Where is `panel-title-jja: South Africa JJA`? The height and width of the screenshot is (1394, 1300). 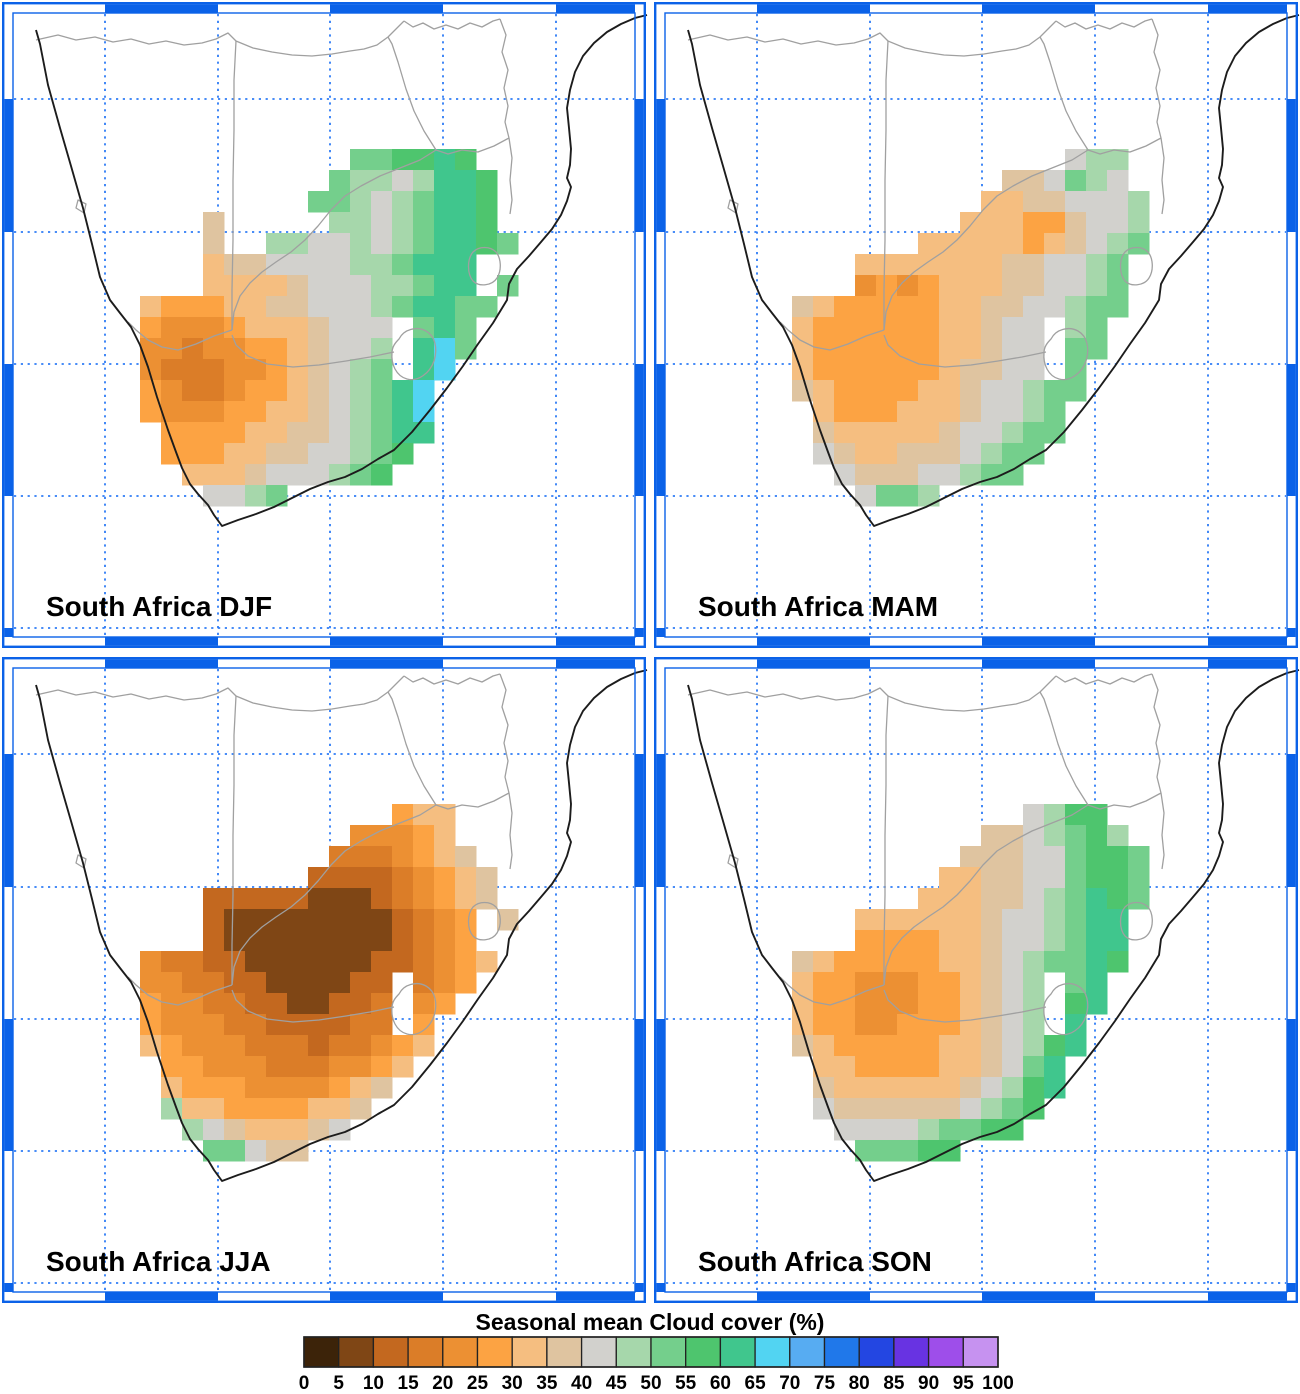 panel-title-jja: South Africa JJA is located at coordinates (158, 1261).